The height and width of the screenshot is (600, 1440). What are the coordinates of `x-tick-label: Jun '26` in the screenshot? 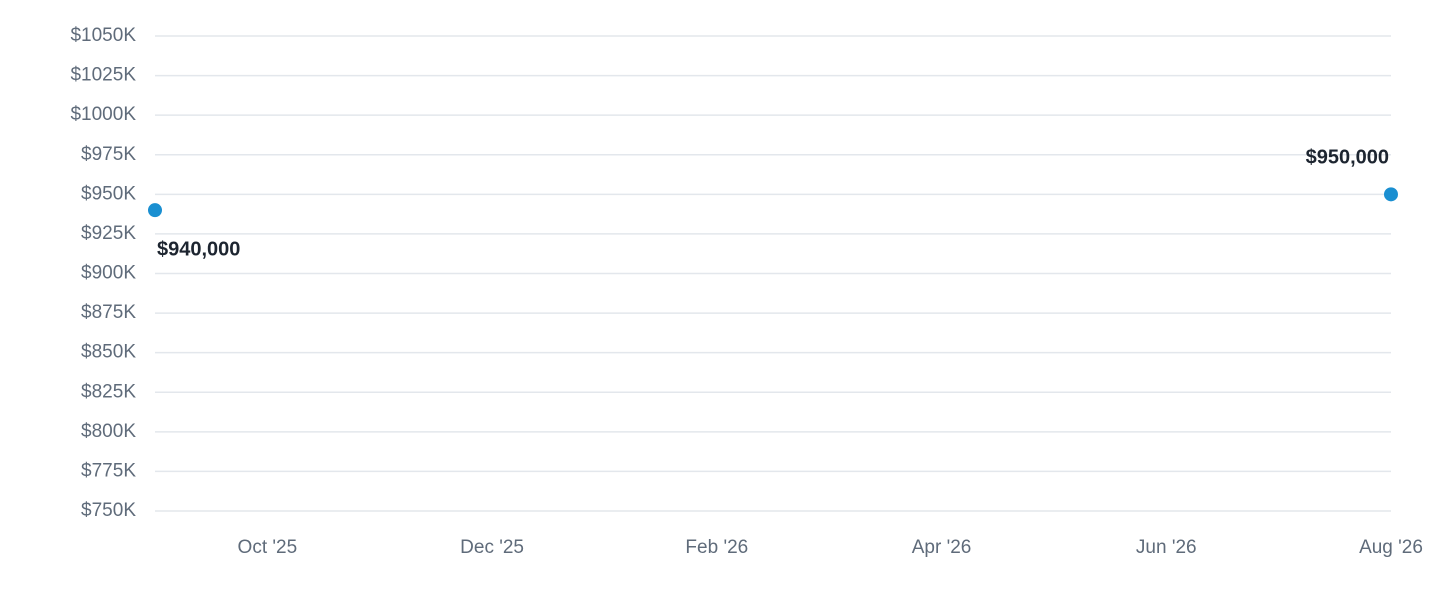 It's located at (1166, 547).